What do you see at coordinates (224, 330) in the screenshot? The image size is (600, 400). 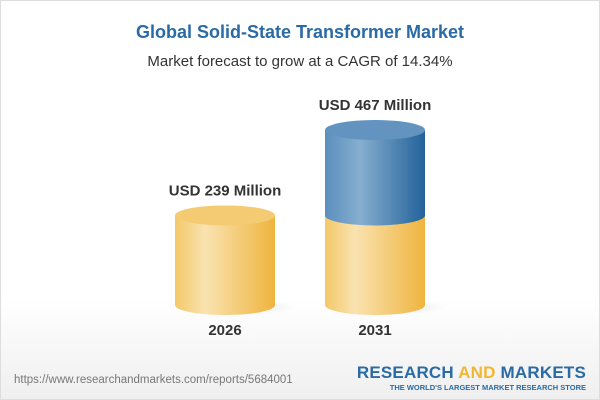 I see `category-label: 2026` at bounding box center [224, 330].